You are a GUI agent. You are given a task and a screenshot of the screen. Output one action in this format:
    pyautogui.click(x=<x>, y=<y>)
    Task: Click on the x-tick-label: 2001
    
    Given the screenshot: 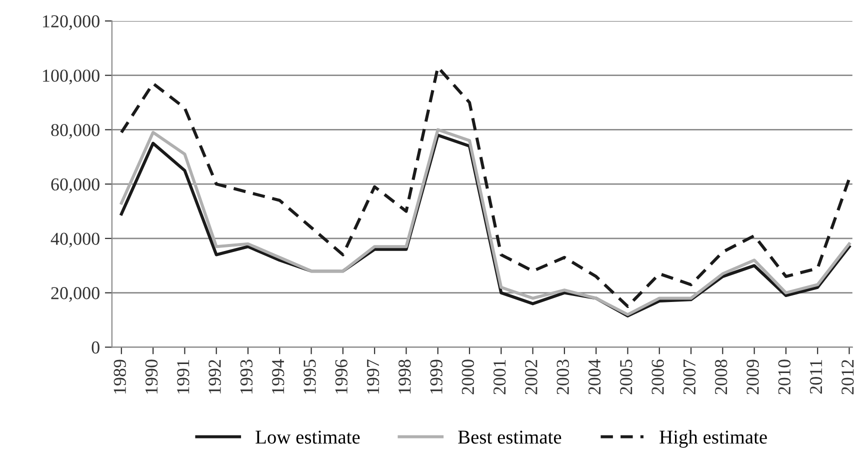 What is the action you would take?
    pyautogui.click(x=499, y=377)
    